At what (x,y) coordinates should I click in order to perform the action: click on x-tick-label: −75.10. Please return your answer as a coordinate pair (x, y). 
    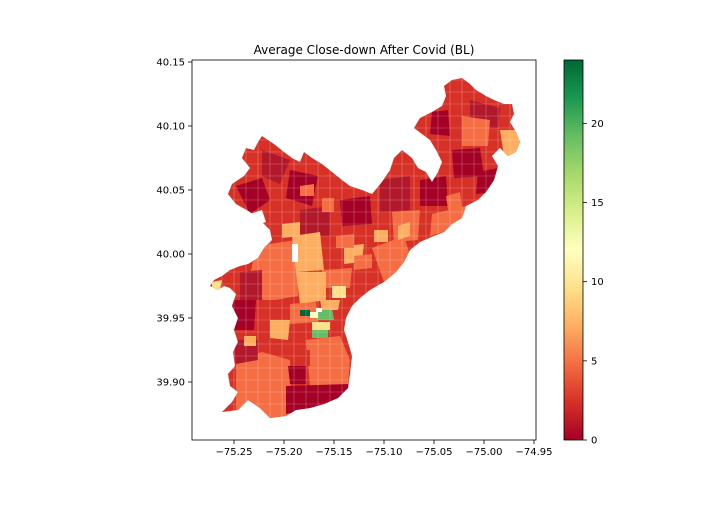
    Looking at the image, I should click on (383, 452).